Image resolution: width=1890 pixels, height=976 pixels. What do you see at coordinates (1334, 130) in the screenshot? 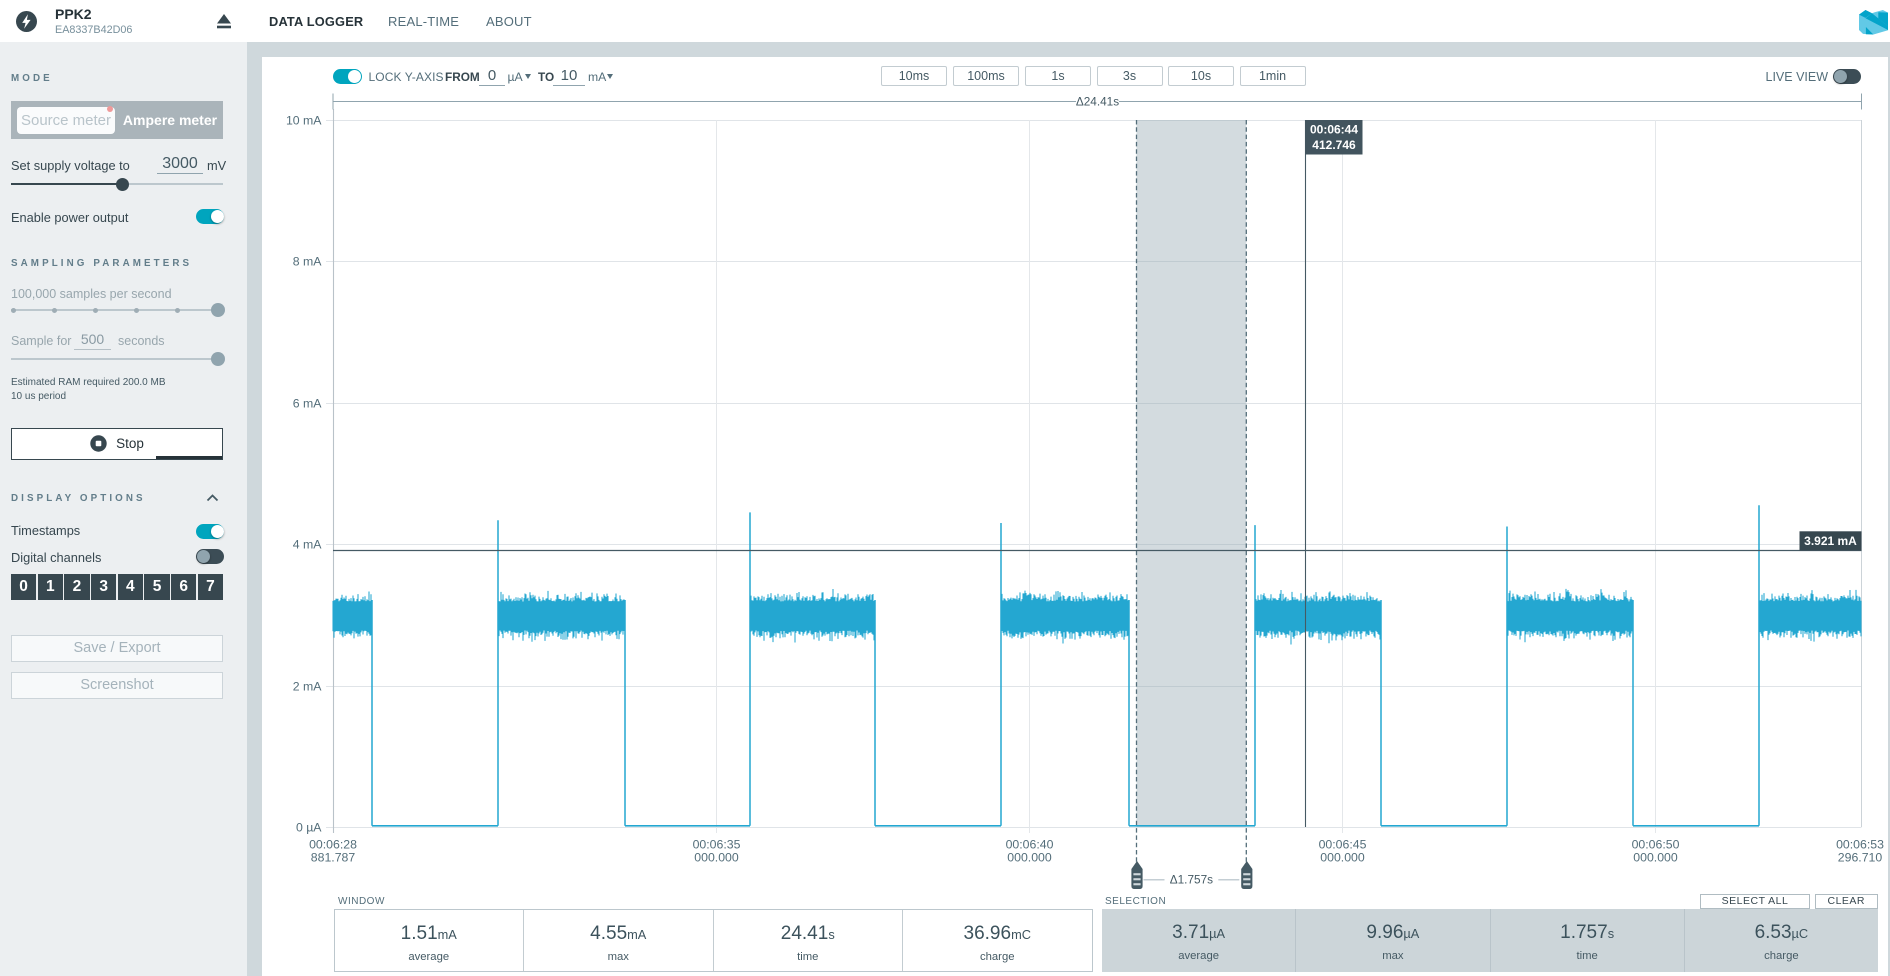
I see `svg-text: 00:06:44` at bounding box center [1334, 130].